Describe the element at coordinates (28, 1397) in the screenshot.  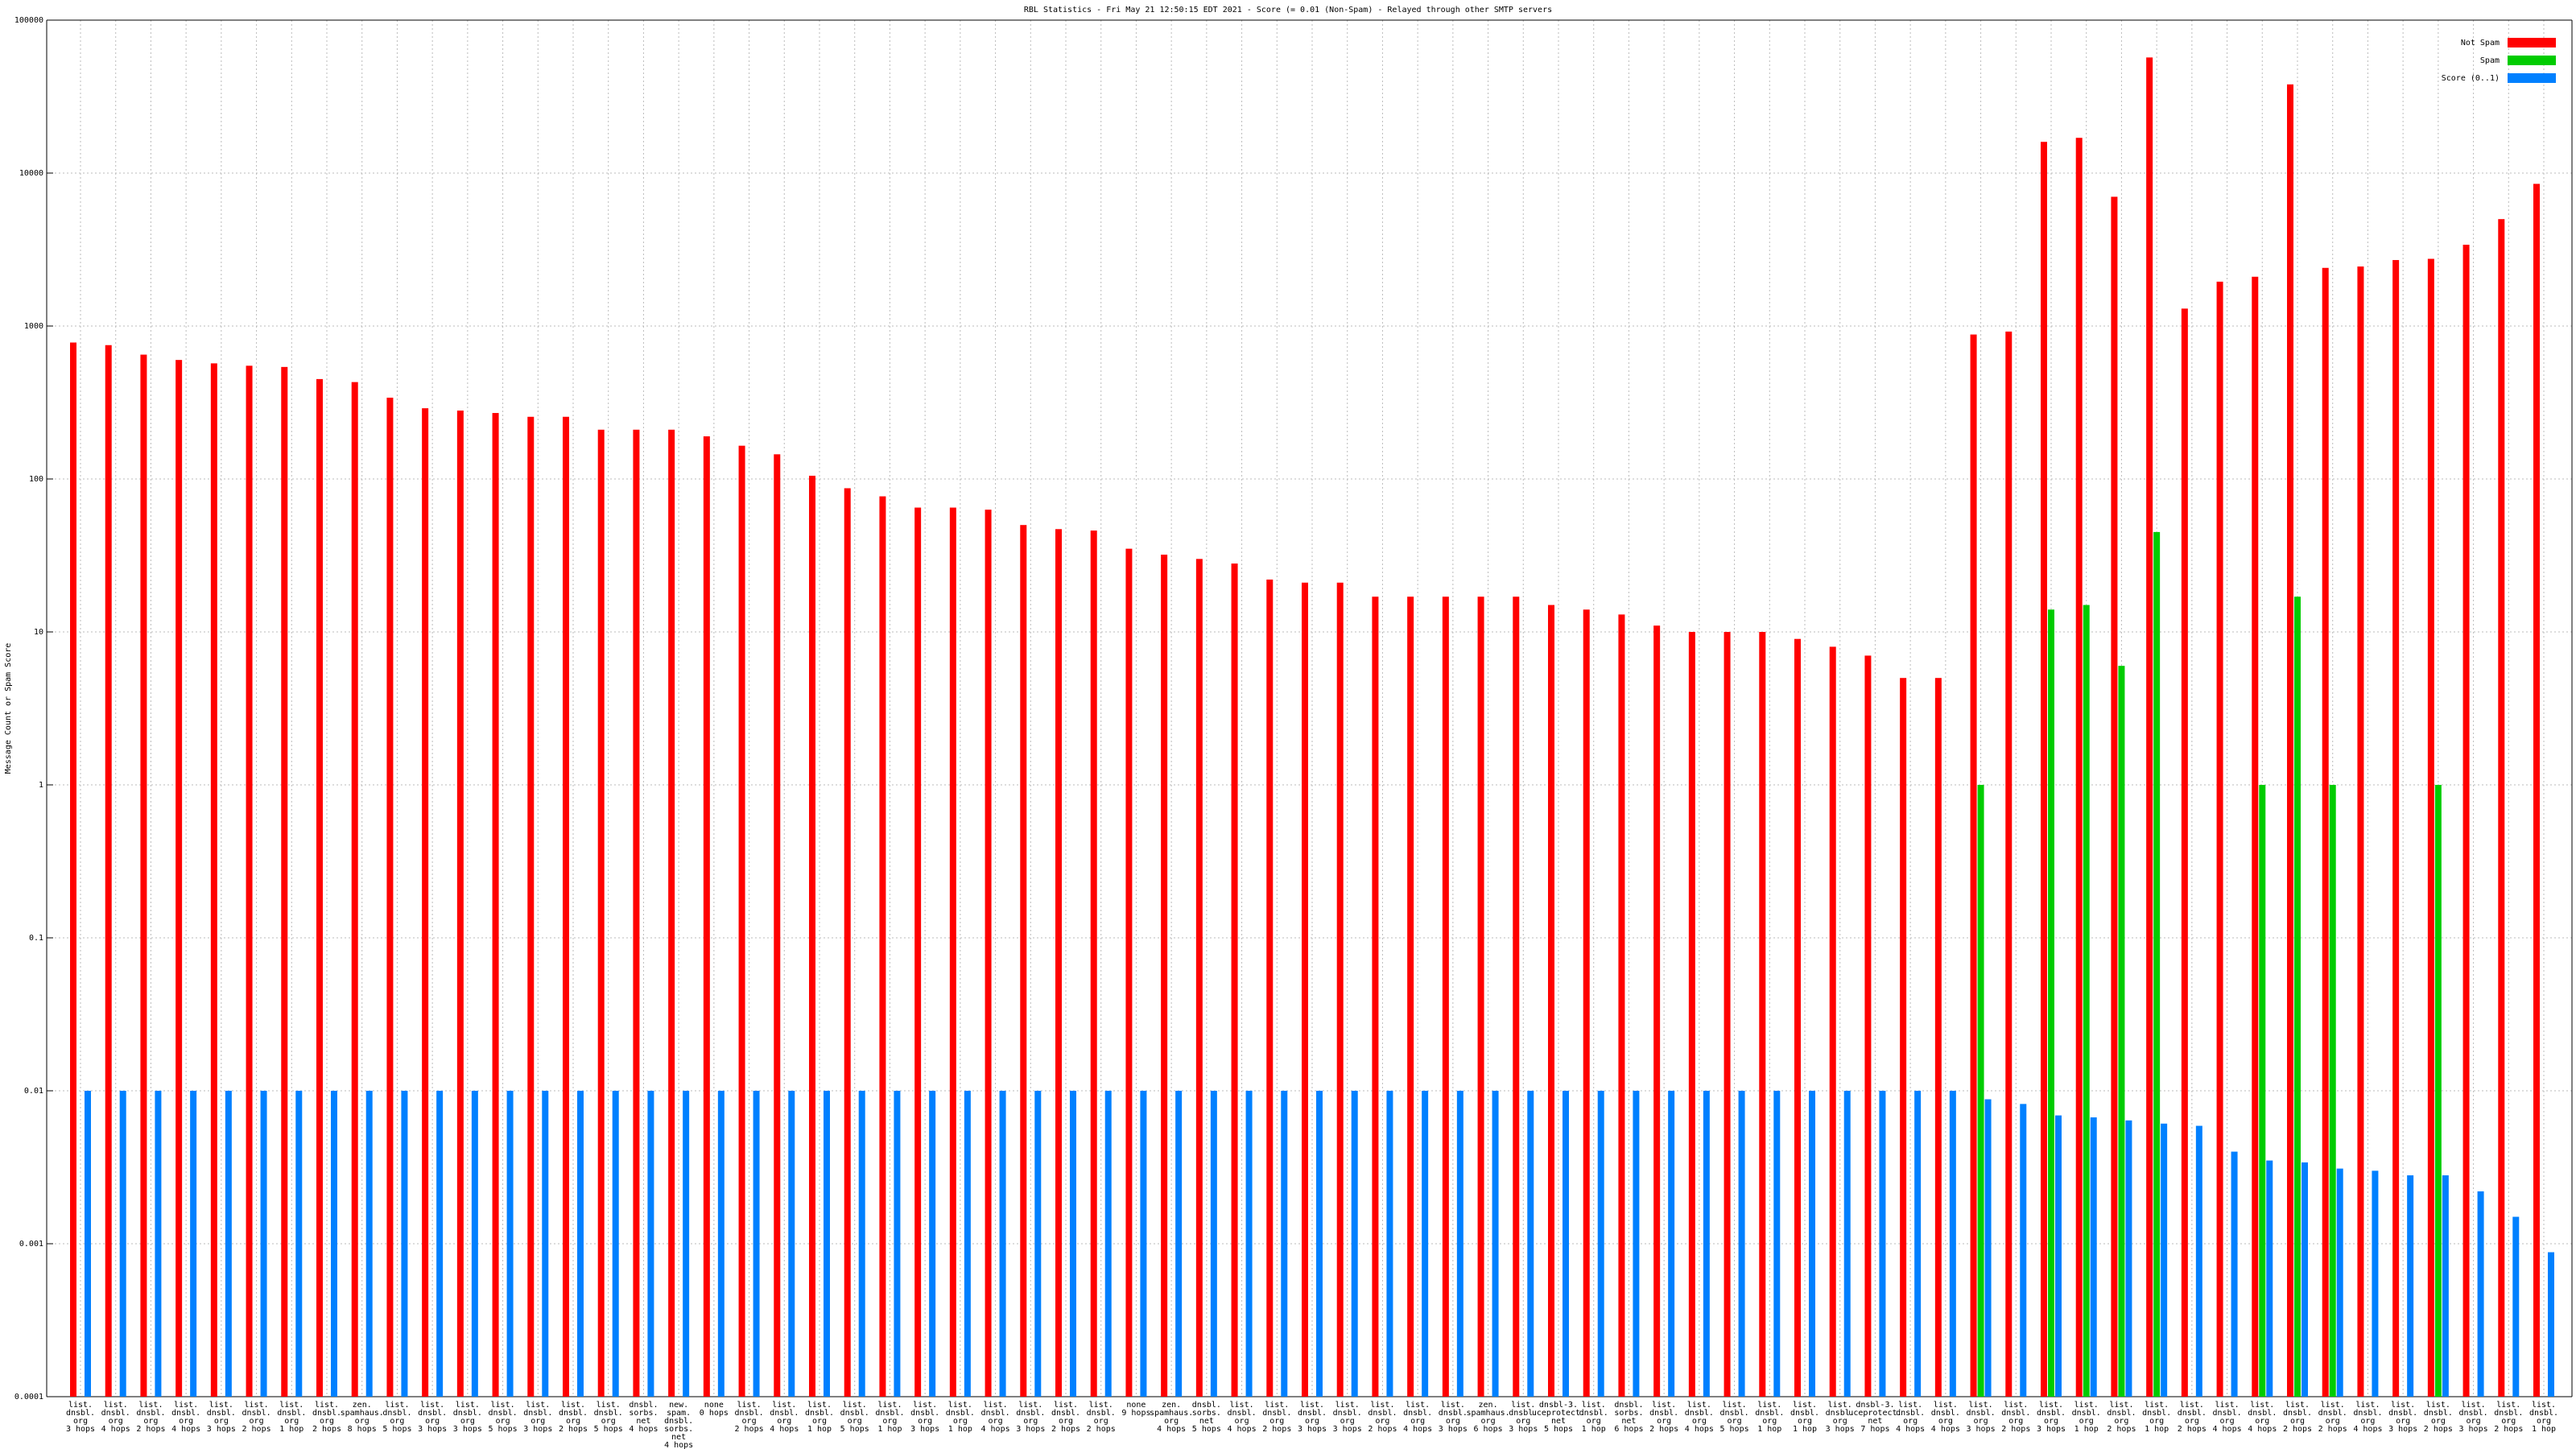
I see `y-tick-label: 0.0001` at that location.